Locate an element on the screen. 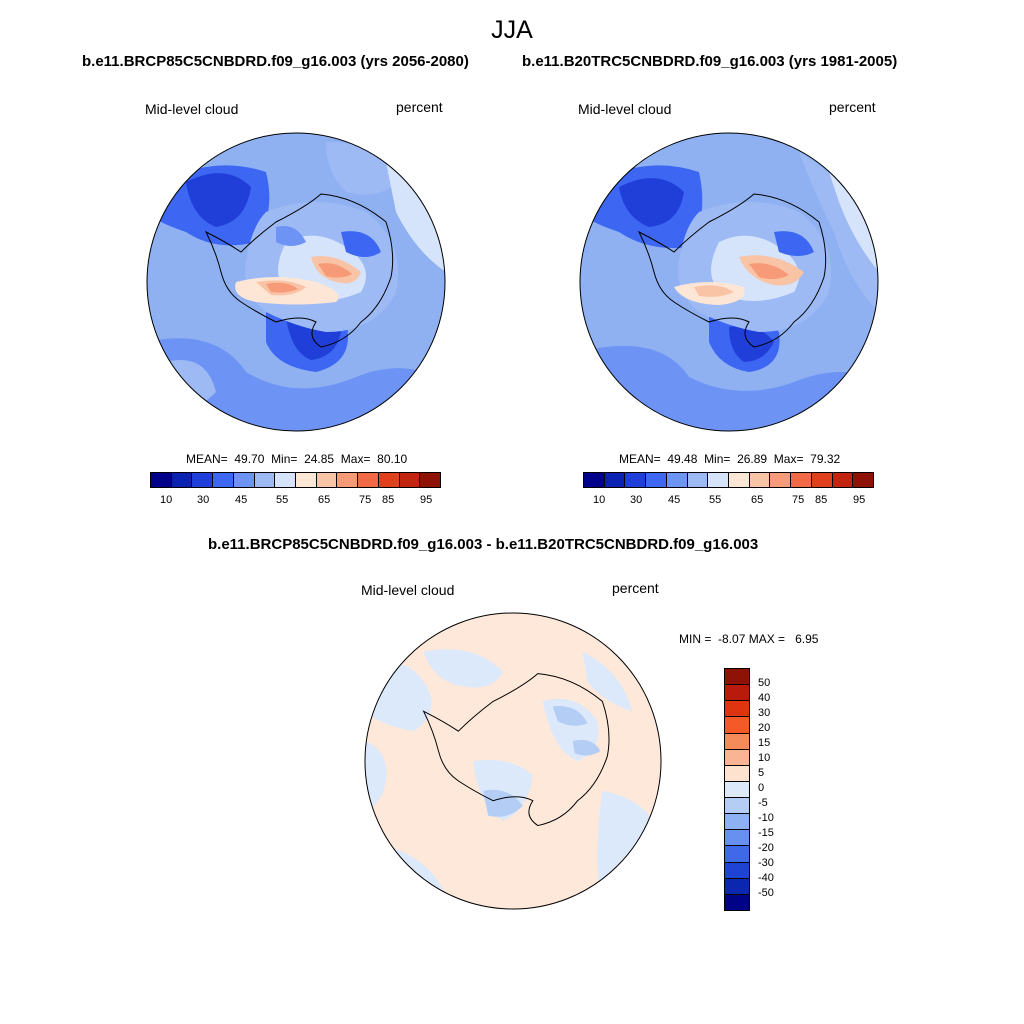  cb1-label: 85 is located at coordinates (388, 500).